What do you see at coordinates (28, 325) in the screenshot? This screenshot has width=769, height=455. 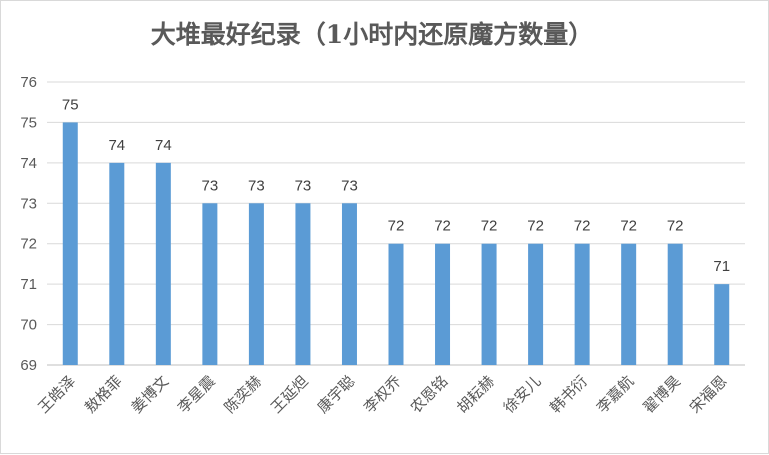 I see `y-tick-label: 70` at bounding box center [28, 325].